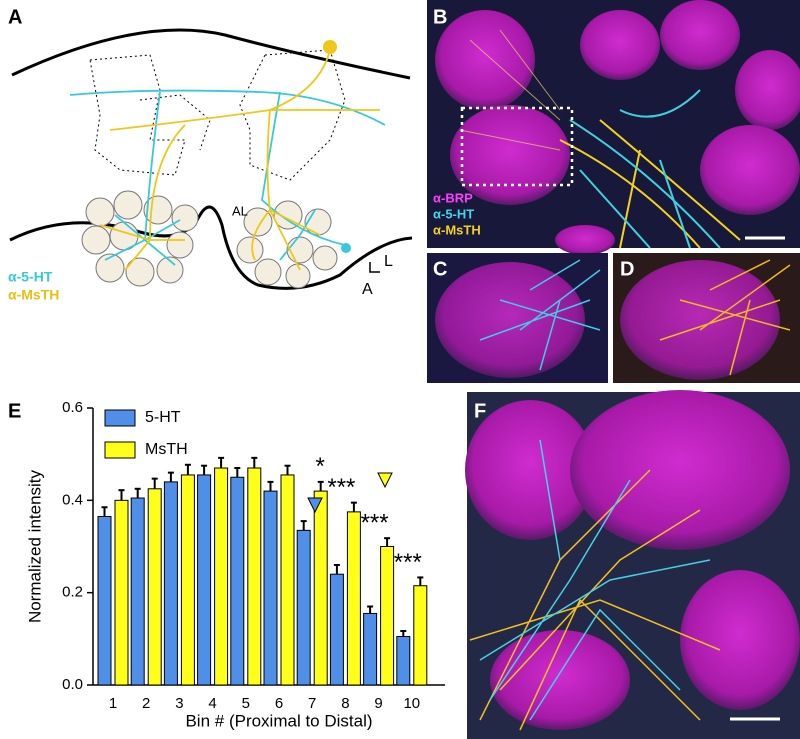 The width and height of the screenshot is (800, 739). Describe the element at coordinates (440, 269) in the screenshot. I see `panel-label: C` at that location.